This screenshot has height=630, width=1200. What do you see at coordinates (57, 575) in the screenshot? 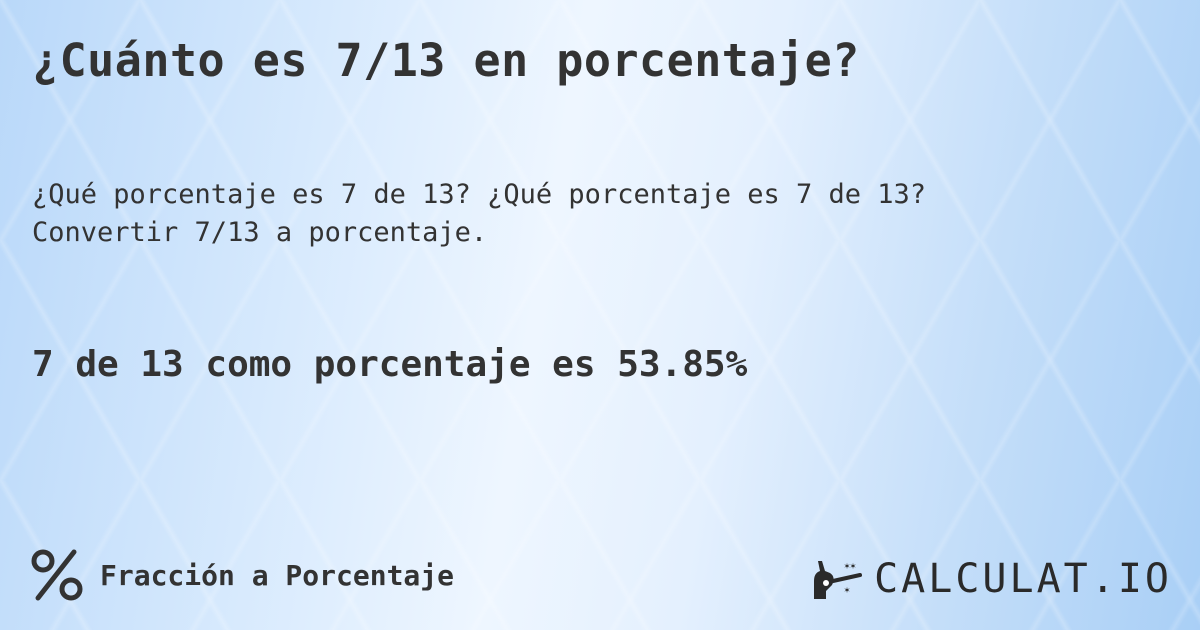
I see `percent-icon` at bounding box center [57, 575].